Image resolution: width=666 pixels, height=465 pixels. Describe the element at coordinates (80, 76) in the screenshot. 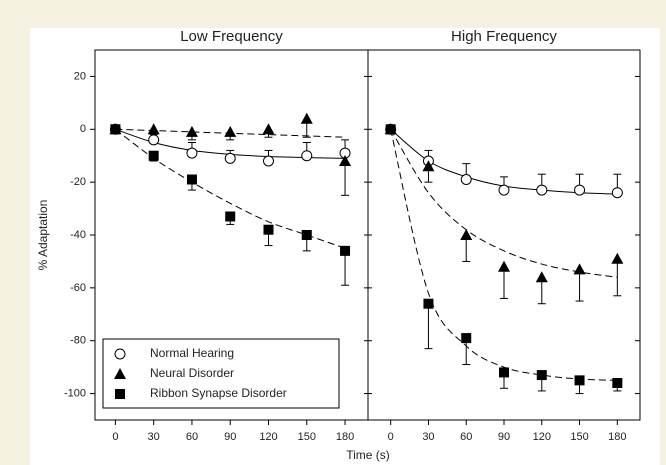

I see `y-tick-label: 20` at that location.